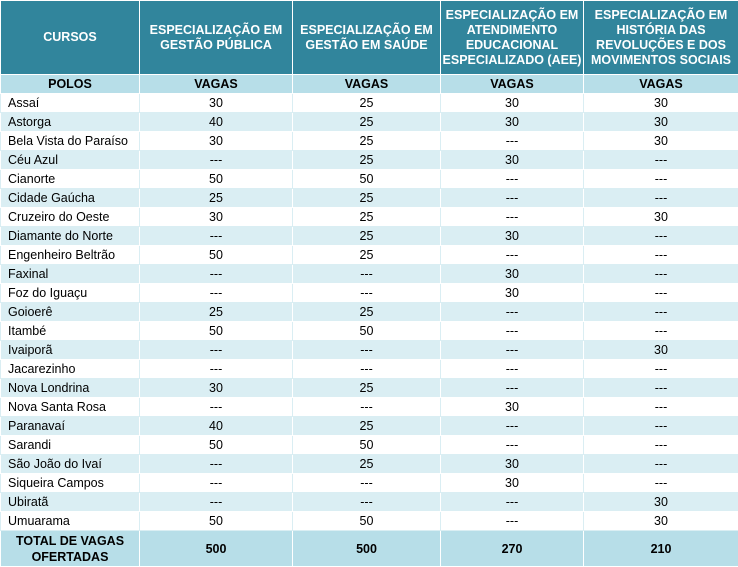 The height and width of the screenshot is (567, 738). What do you see at coordinates (369, 274) in the screenshot?
I see `table-row: Faxinal------30---` at bounding box center [369, 274].